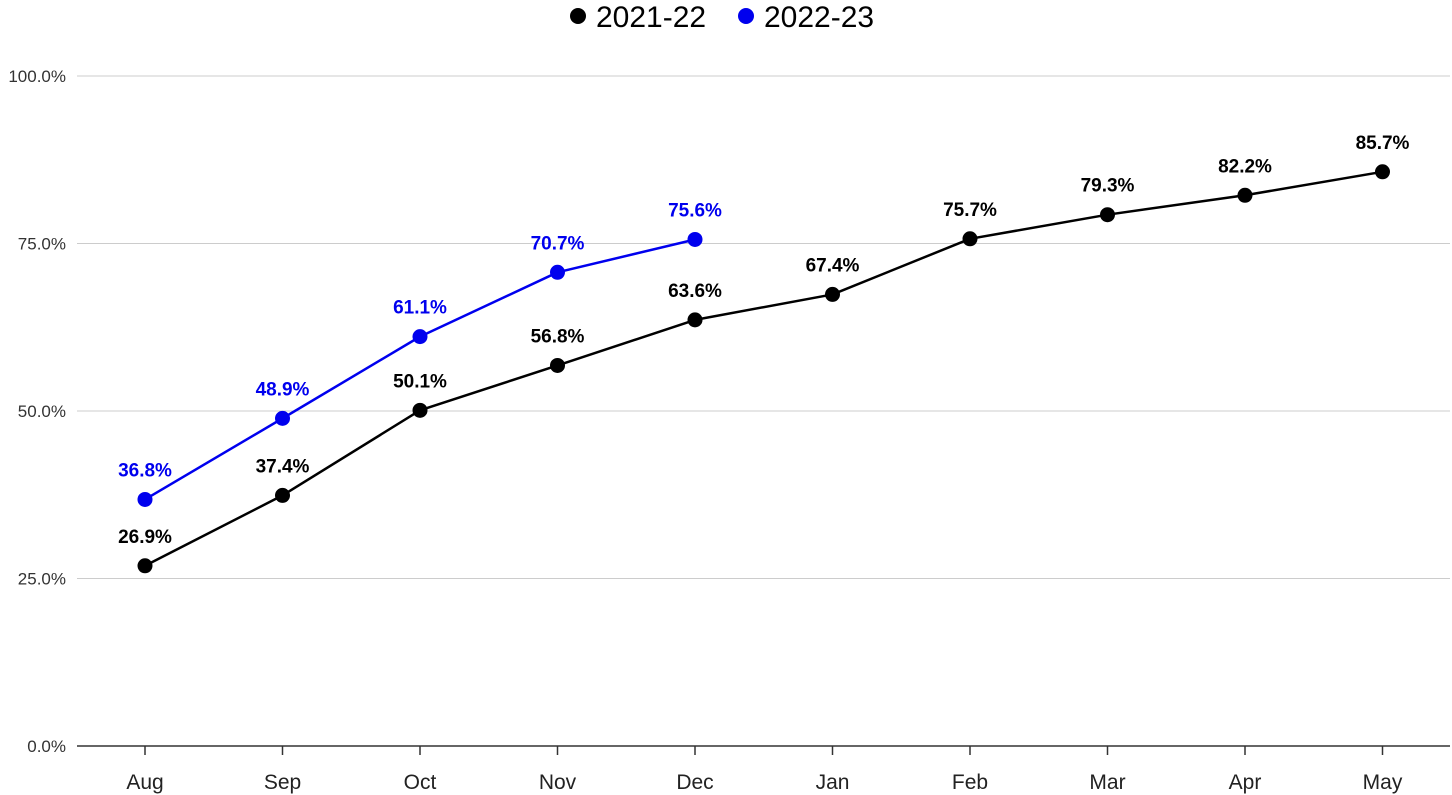  What do you see at coordinates (283, 466) in the screenshot?
I see `data-label-2021-22-sep: 37.4%` at bounding box center [283, 466].